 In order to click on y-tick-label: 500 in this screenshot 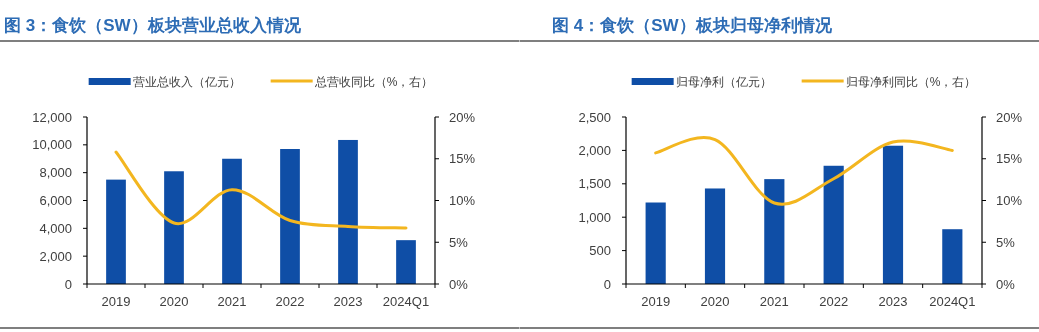, I will do `click(599, 251)`.